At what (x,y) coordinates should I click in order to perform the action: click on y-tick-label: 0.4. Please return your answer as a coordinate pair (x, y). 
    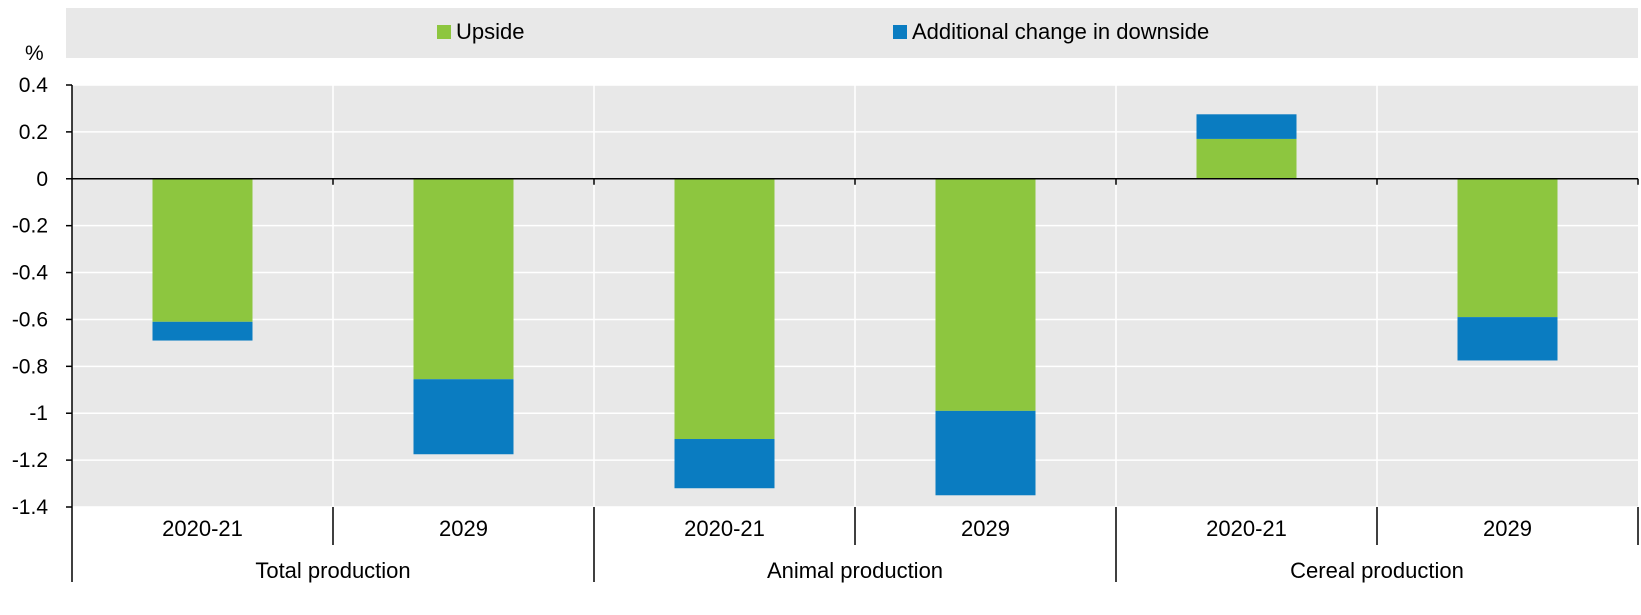
    Looking at the image, I should click on (34, 85).